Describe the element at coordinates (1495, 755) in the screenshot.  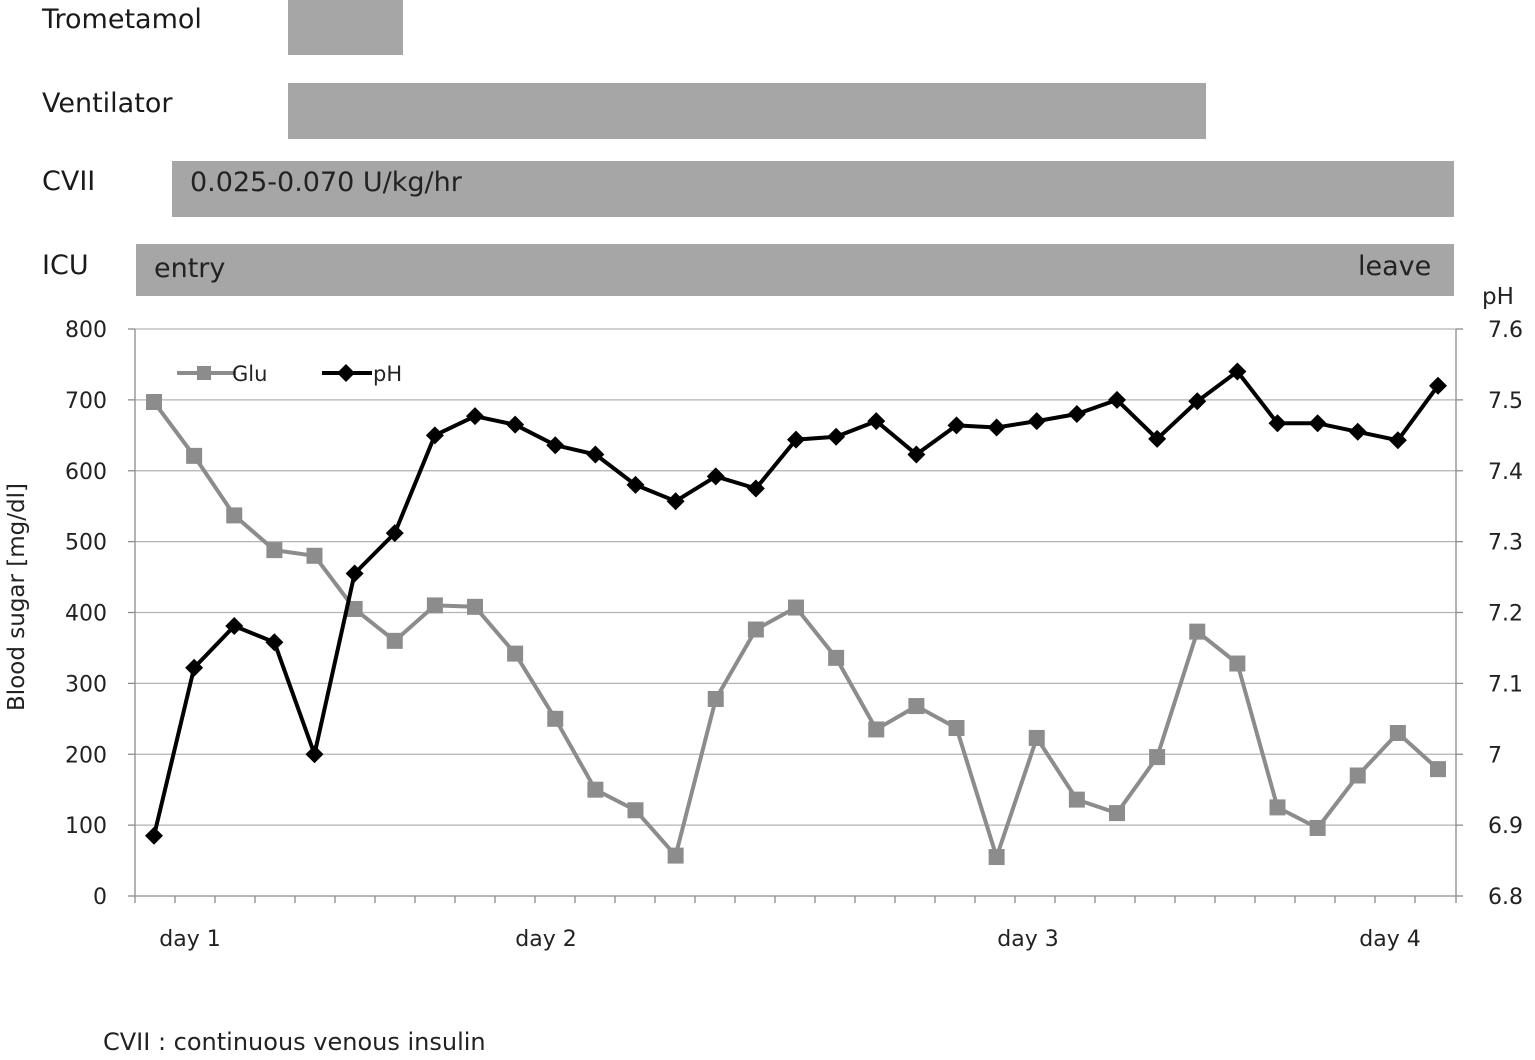
I see `right-tick-label: 7` at that location.